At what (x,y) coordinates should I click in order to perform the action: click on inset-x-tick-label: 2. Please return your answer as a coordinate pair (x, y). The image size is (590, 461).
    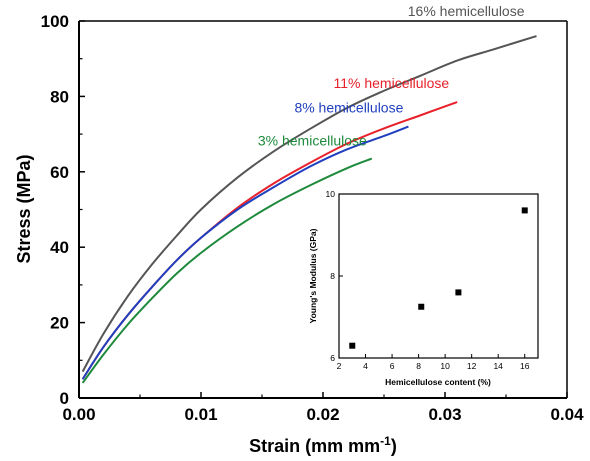
    Looking at the image, I should click on (339, 366).